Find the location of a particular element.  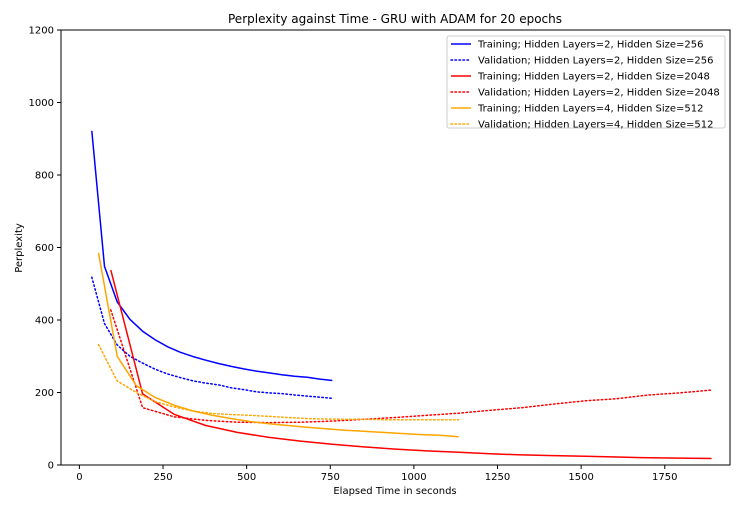

x-axis-label: Elapsed Time in seconds is located at coordinates (394, 491).